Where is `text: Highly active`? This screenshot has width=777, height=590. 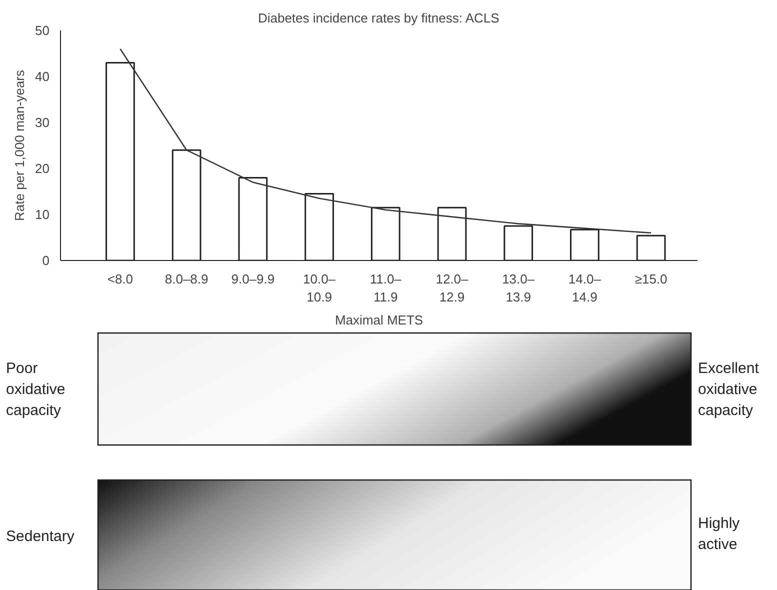 text: Highly active is located at coordinates (719, 534).